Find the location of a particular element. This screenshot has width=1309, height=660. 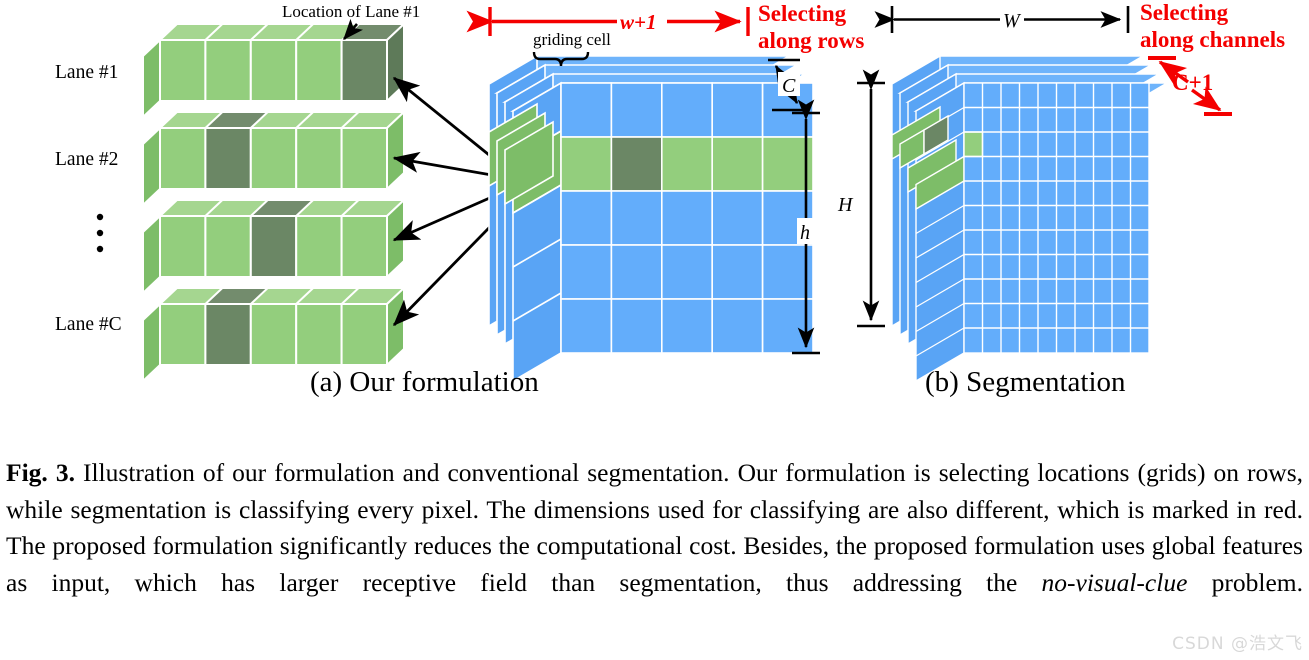

panel-b-width-label: W is located at coordinates (1012, 21).